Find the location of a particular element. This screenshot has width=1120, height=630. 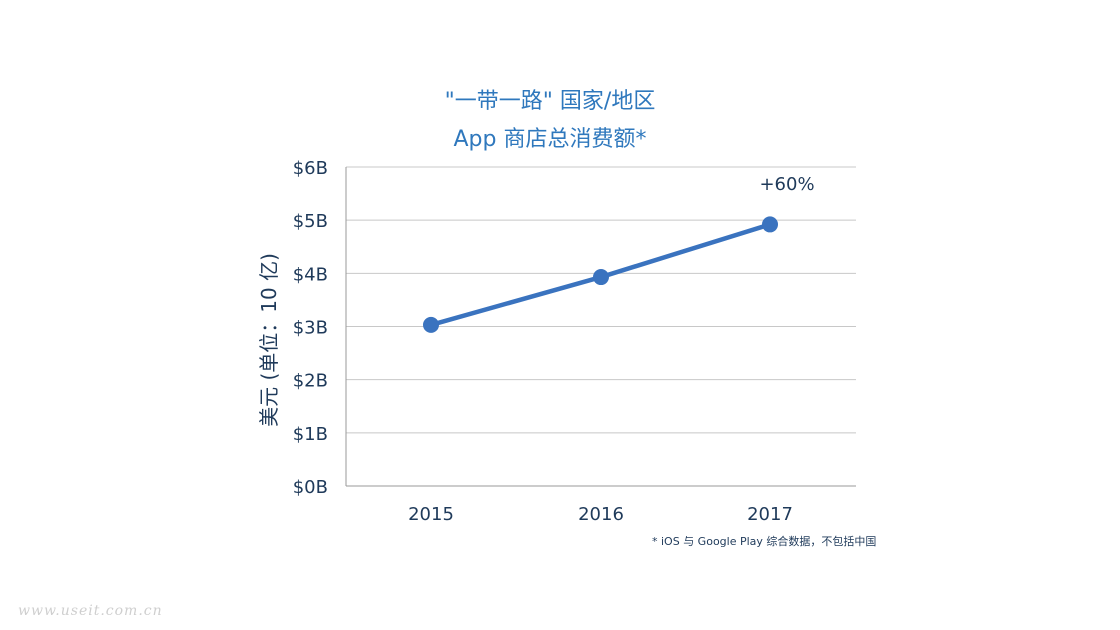

annotations: +60% is located at coordinates (786, 184).